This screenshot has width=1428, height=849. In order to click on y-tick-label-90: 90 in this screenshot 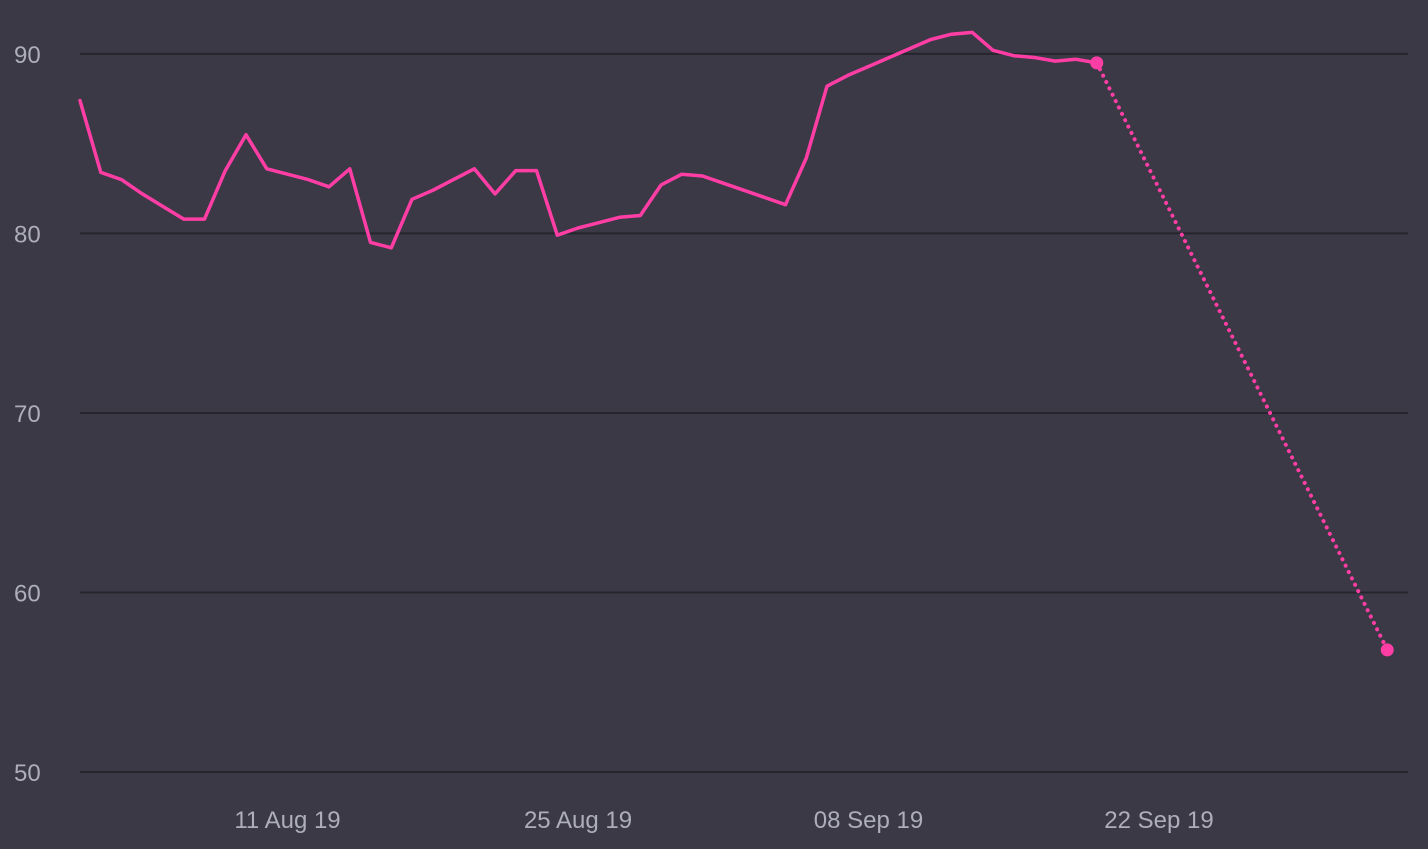, I will do `click(27, 55)`.